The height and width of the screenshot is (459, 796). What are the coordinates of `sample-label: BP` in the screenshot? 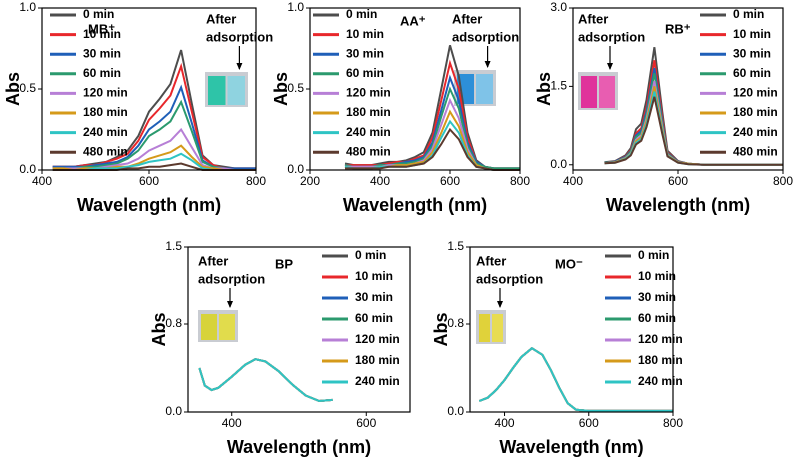 It's located at (284, 263).